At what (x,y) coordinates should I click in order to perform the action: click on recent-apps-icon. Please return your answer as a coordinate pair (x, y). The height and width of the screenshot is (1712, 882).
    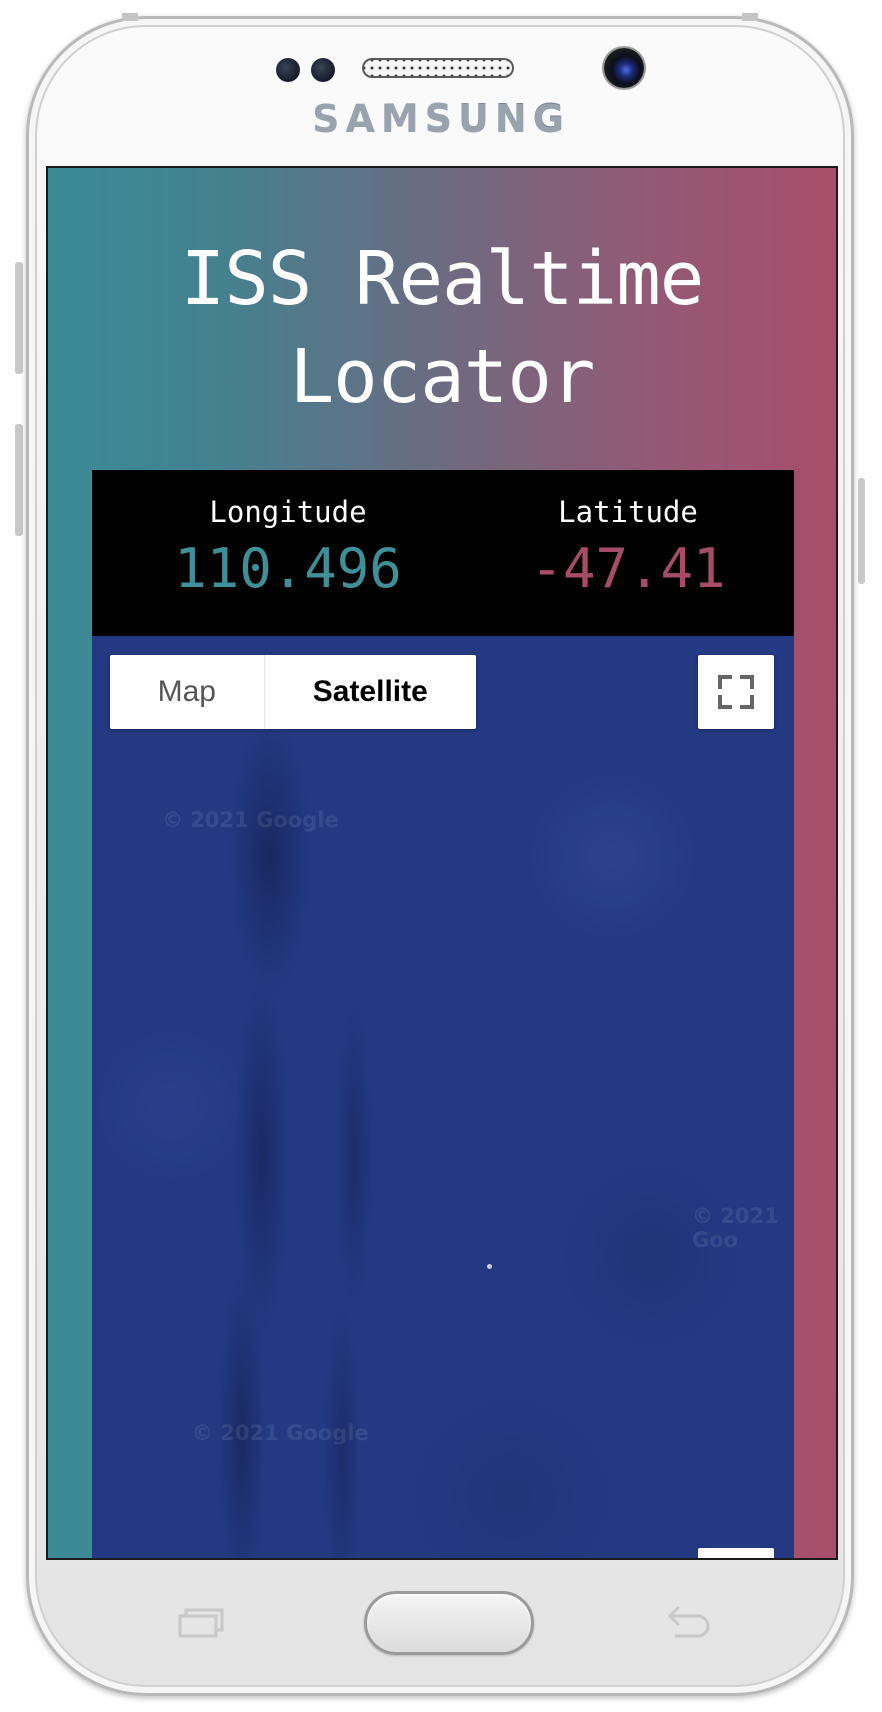
    Looking at the image, I should click on (201, 1623).